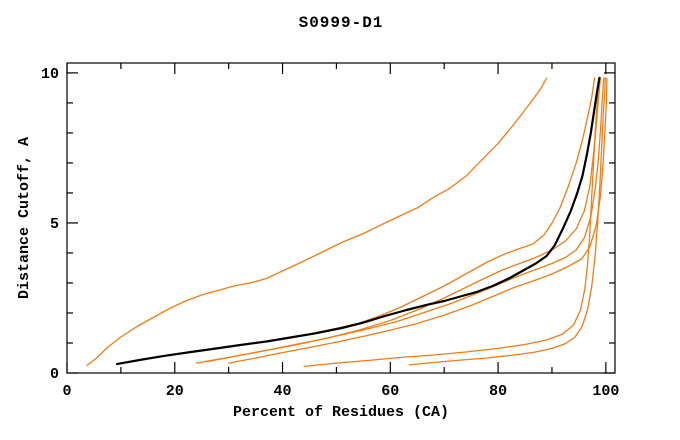 The width and height of the screenshot is (680, 440). I want to click on x-tick-label: 60, so click(390, 391).